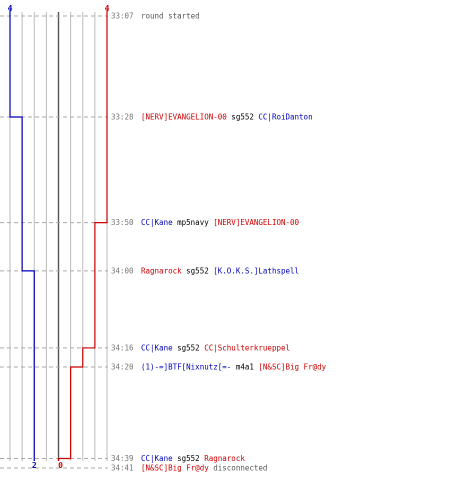 The image size is (450, 500). I want to click on blue-max-label: 4, so click(10, 8).